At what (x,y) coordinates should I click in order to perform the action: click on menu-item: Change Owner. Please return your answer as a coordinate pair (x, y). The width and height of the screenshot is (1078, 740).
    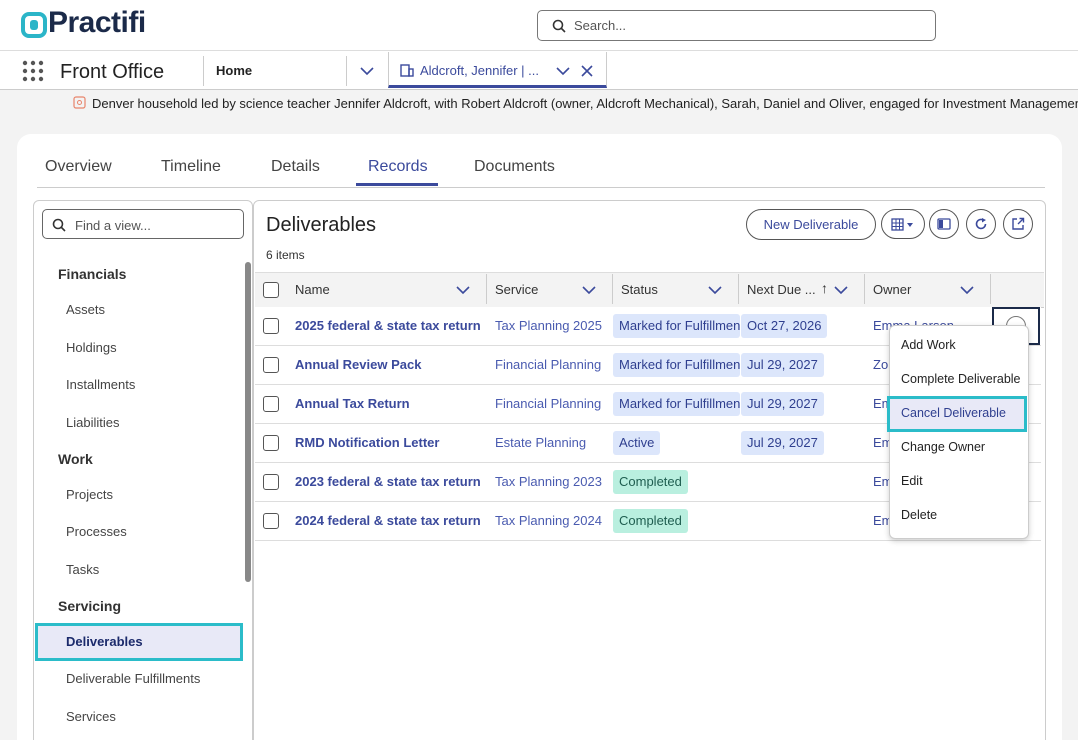
    Looking at the image, I should click on (943, 447).